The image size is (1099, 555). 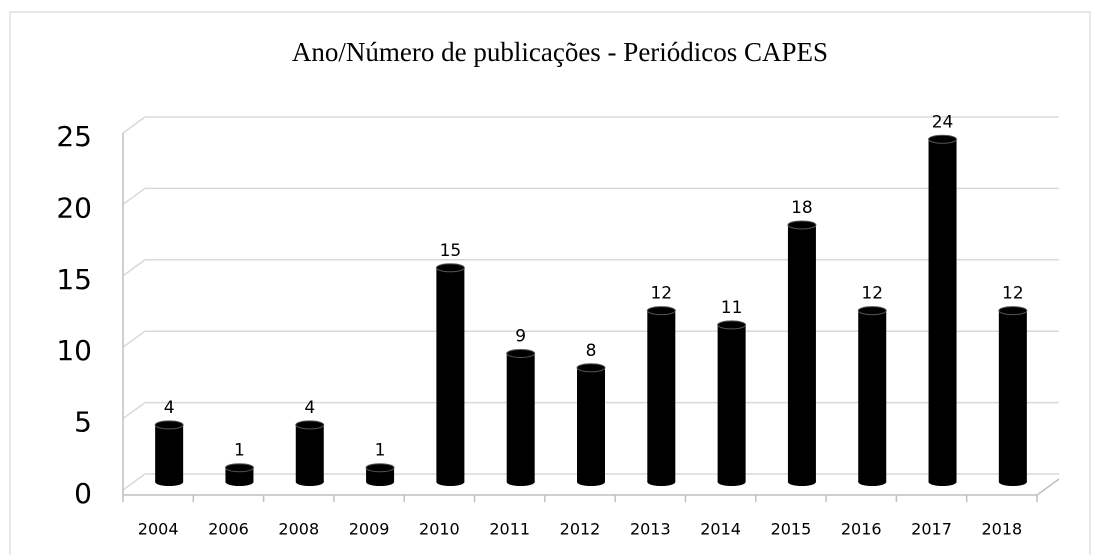 I want to click on y-tick-label: 10, so click(x=74, y=350).